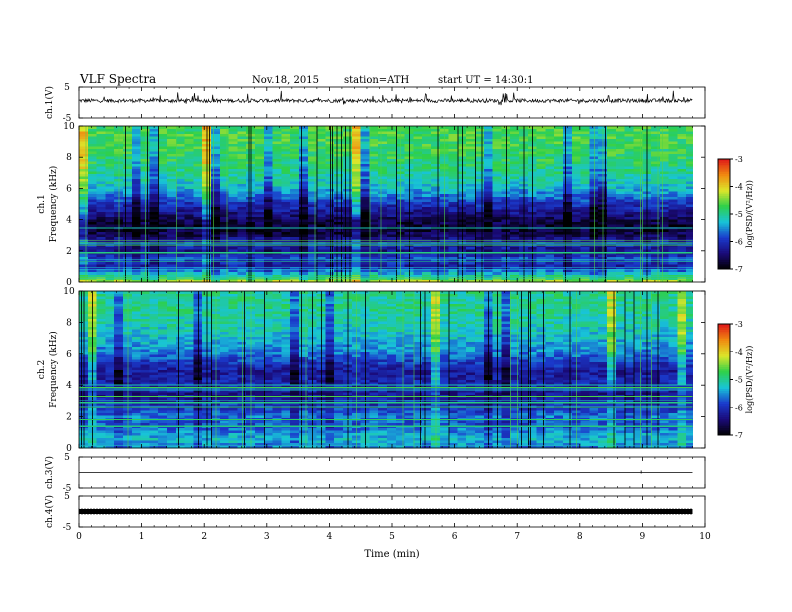  What do you see at coordinates (69, 189) in the screenshot?
I see `y-tick-label: 6` at bounding box center [69, 189].